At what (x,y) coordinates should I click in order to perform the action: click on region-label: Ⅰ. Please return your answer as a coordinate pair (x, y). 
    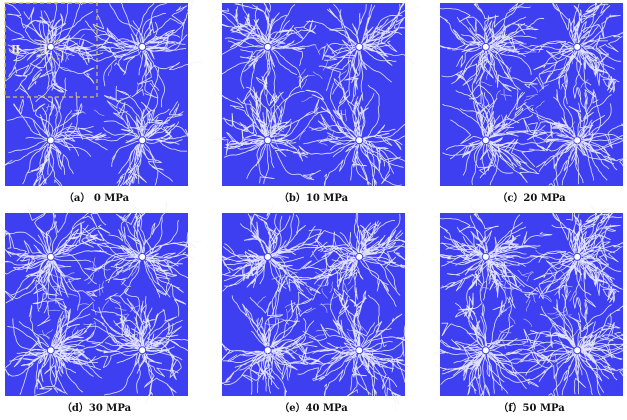
    Looking at the image, I should click on (45, 49).